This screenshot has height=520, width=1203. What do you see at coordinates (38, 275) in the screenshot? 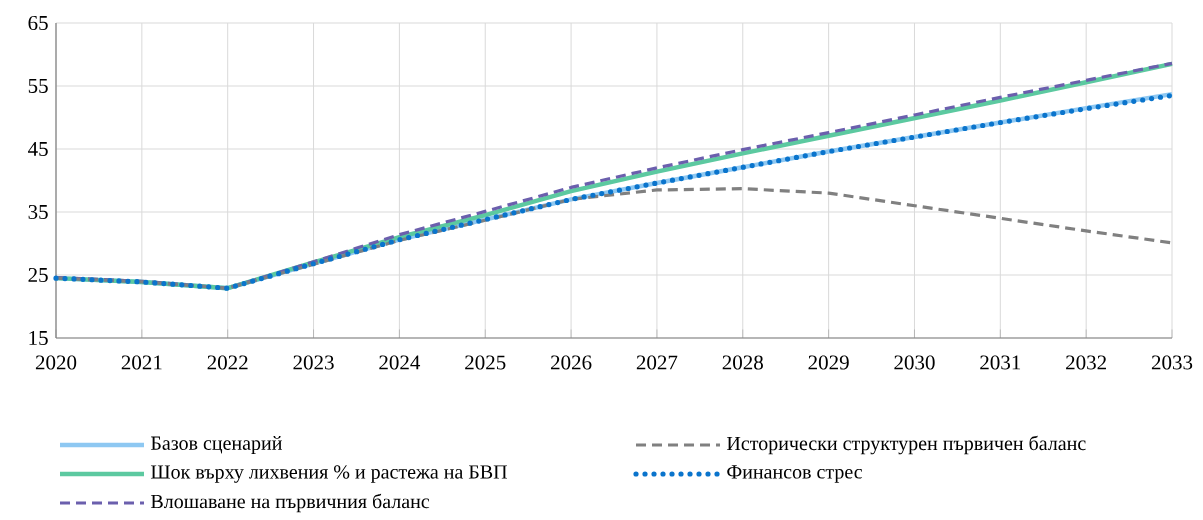
I see `y-tick-label: 25` at bounding box center [38, 275].